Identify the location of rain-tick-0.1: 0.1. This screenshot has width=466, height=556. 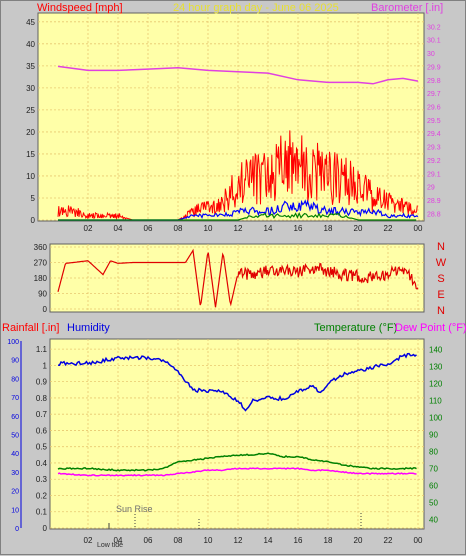
(42, 512).